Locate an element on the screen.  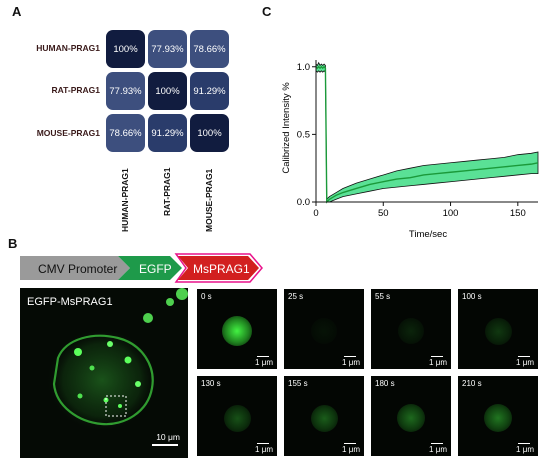
tile-time-label: 210 s is located at coordinates (472, 383).